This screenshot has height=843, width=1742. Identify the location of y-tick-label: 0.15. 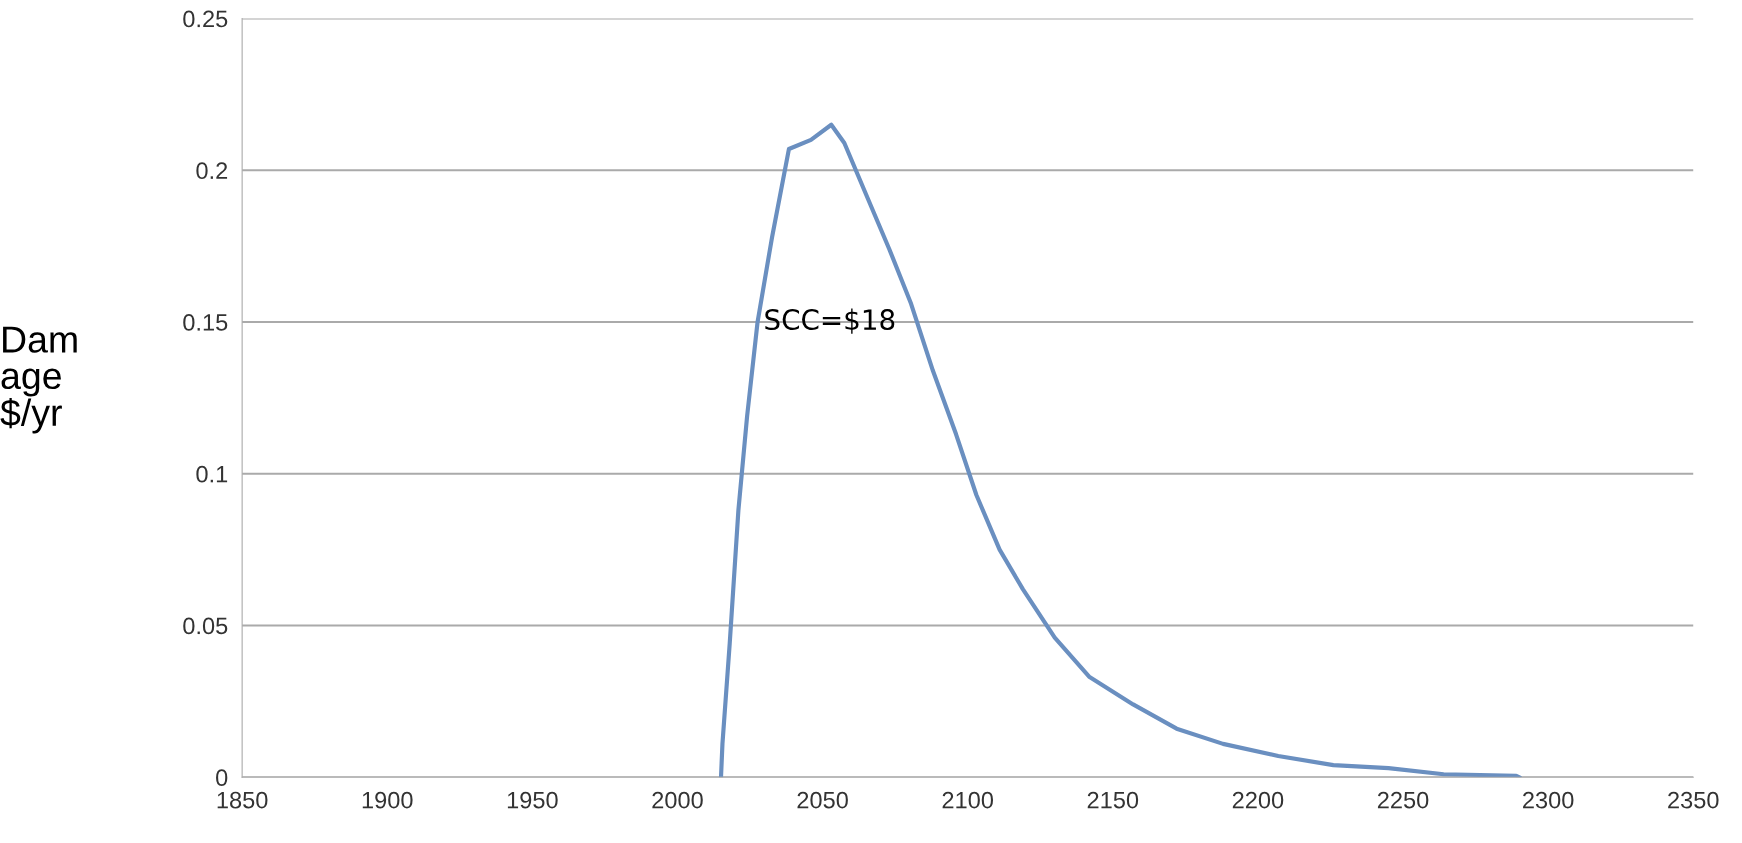
(205, 322).